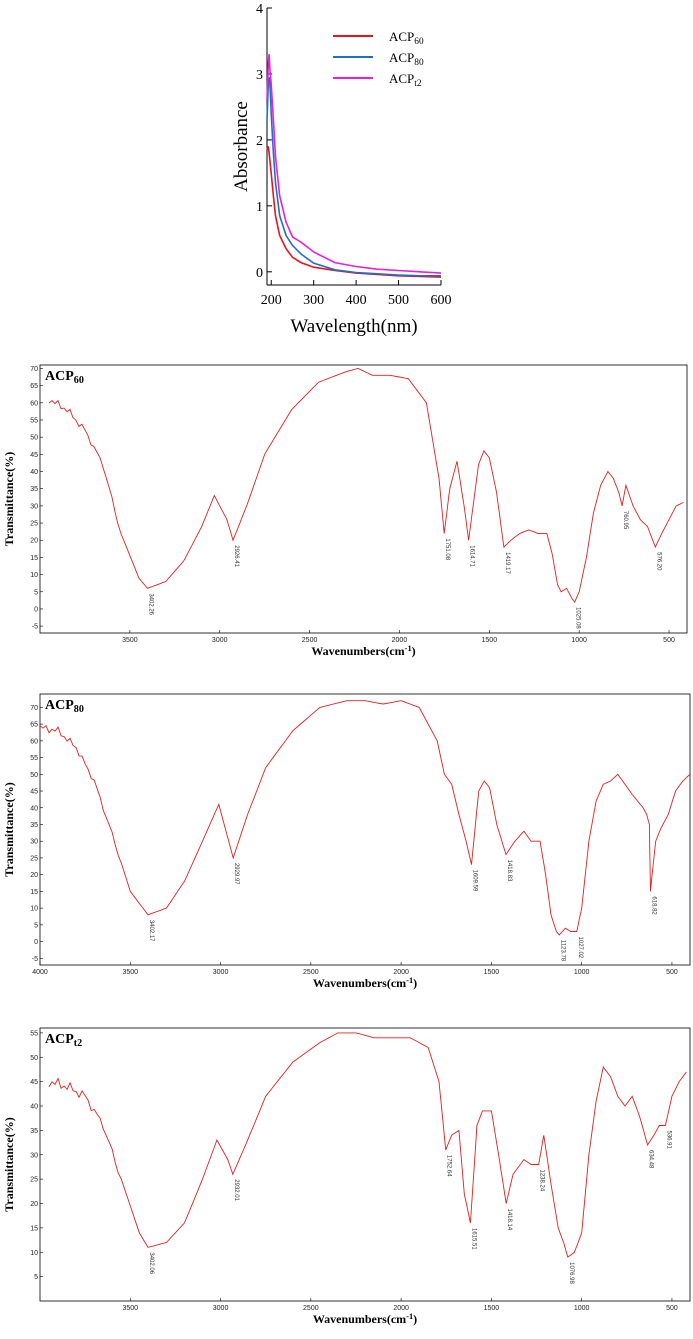 The height and width of the screenshot is (1339, 693). Describe the element at coordinates (473, 1239) in the screenshot. I see `peak-label: 1615.51` at that location.